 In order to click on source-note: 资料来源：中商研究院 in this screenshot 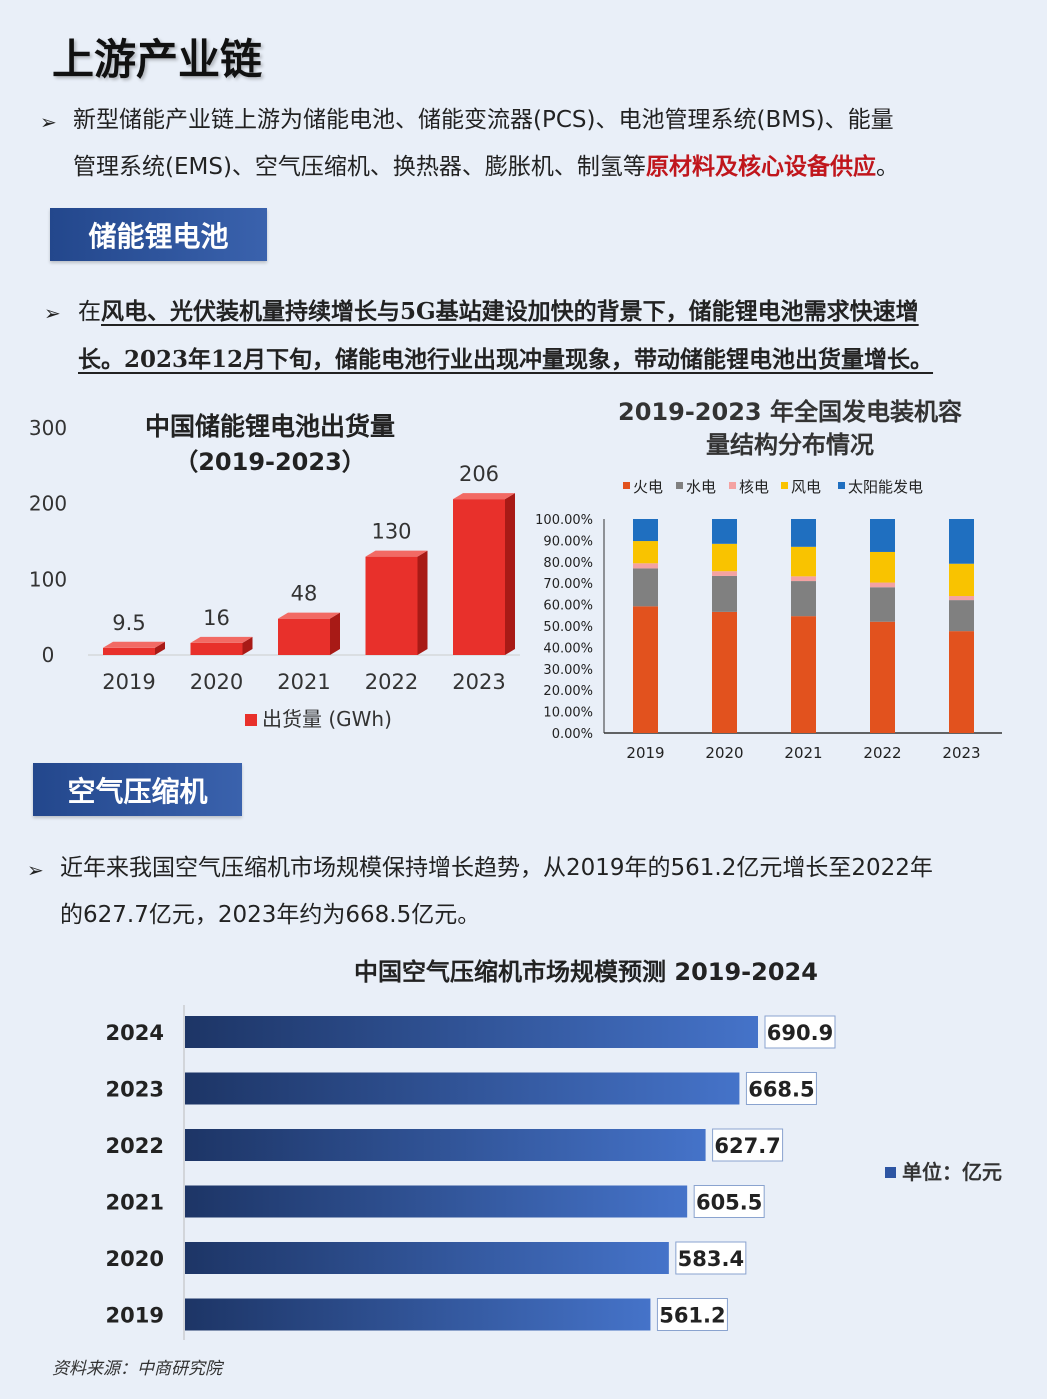, I will do `click(137, 1369)`.